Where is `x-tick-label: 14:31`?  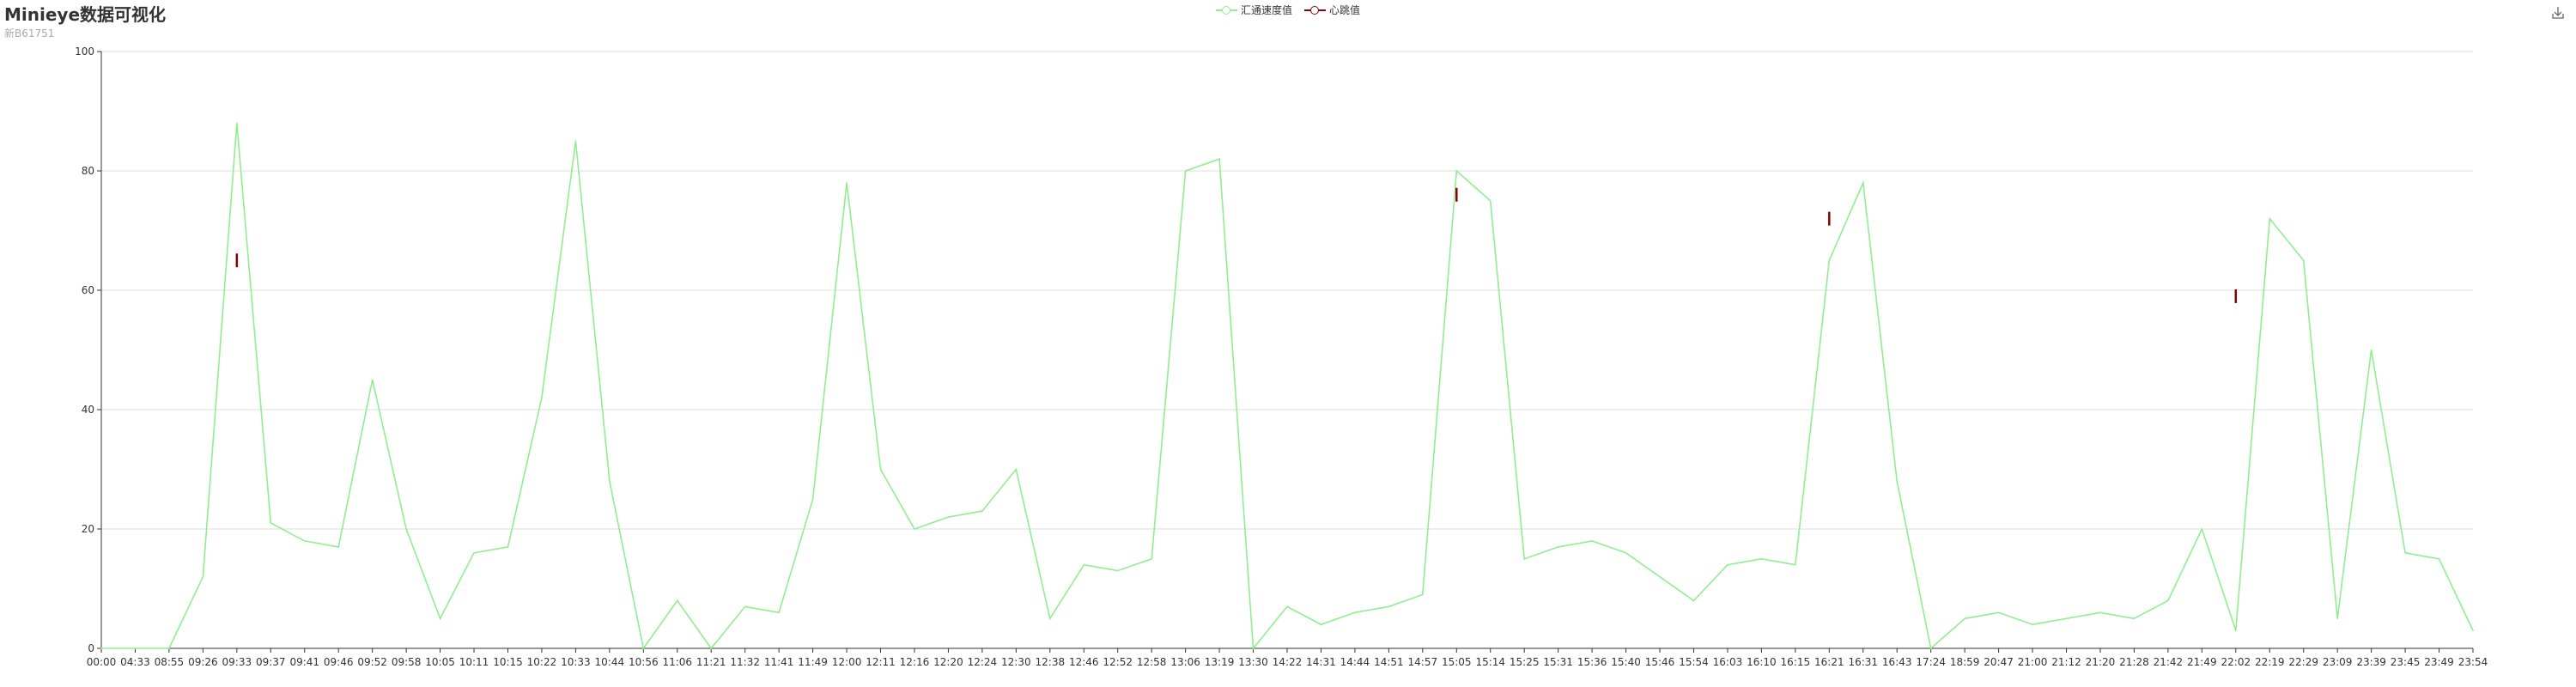 x-tick-label: 14:31 is located at coordinates (1321, 662).